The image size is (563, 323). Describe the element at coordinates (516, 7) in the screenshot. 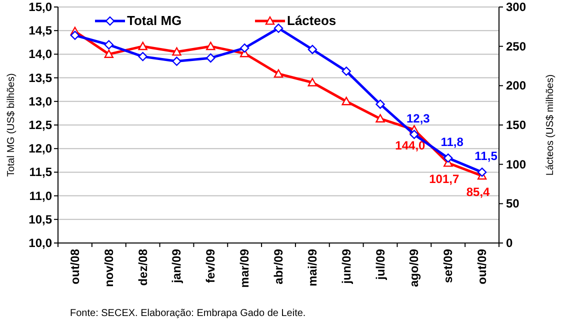

I see `y2-tick-label: 300` at that location.